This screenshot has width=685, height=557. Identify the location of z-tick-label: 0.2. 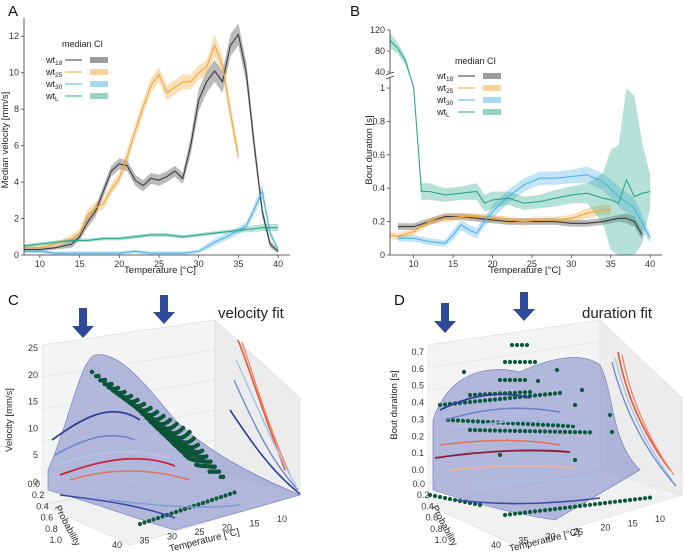
(417, 436).